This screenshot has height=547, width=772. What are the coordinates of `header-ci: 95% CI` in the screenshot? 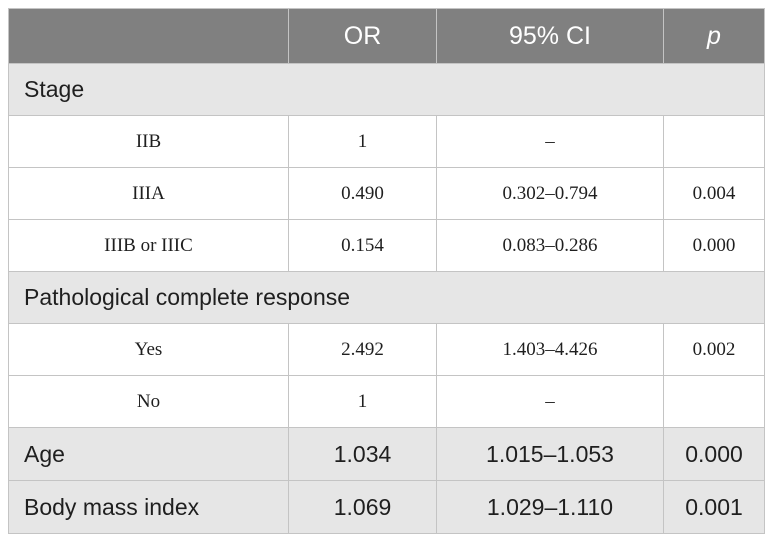 It's located at (550, 36).